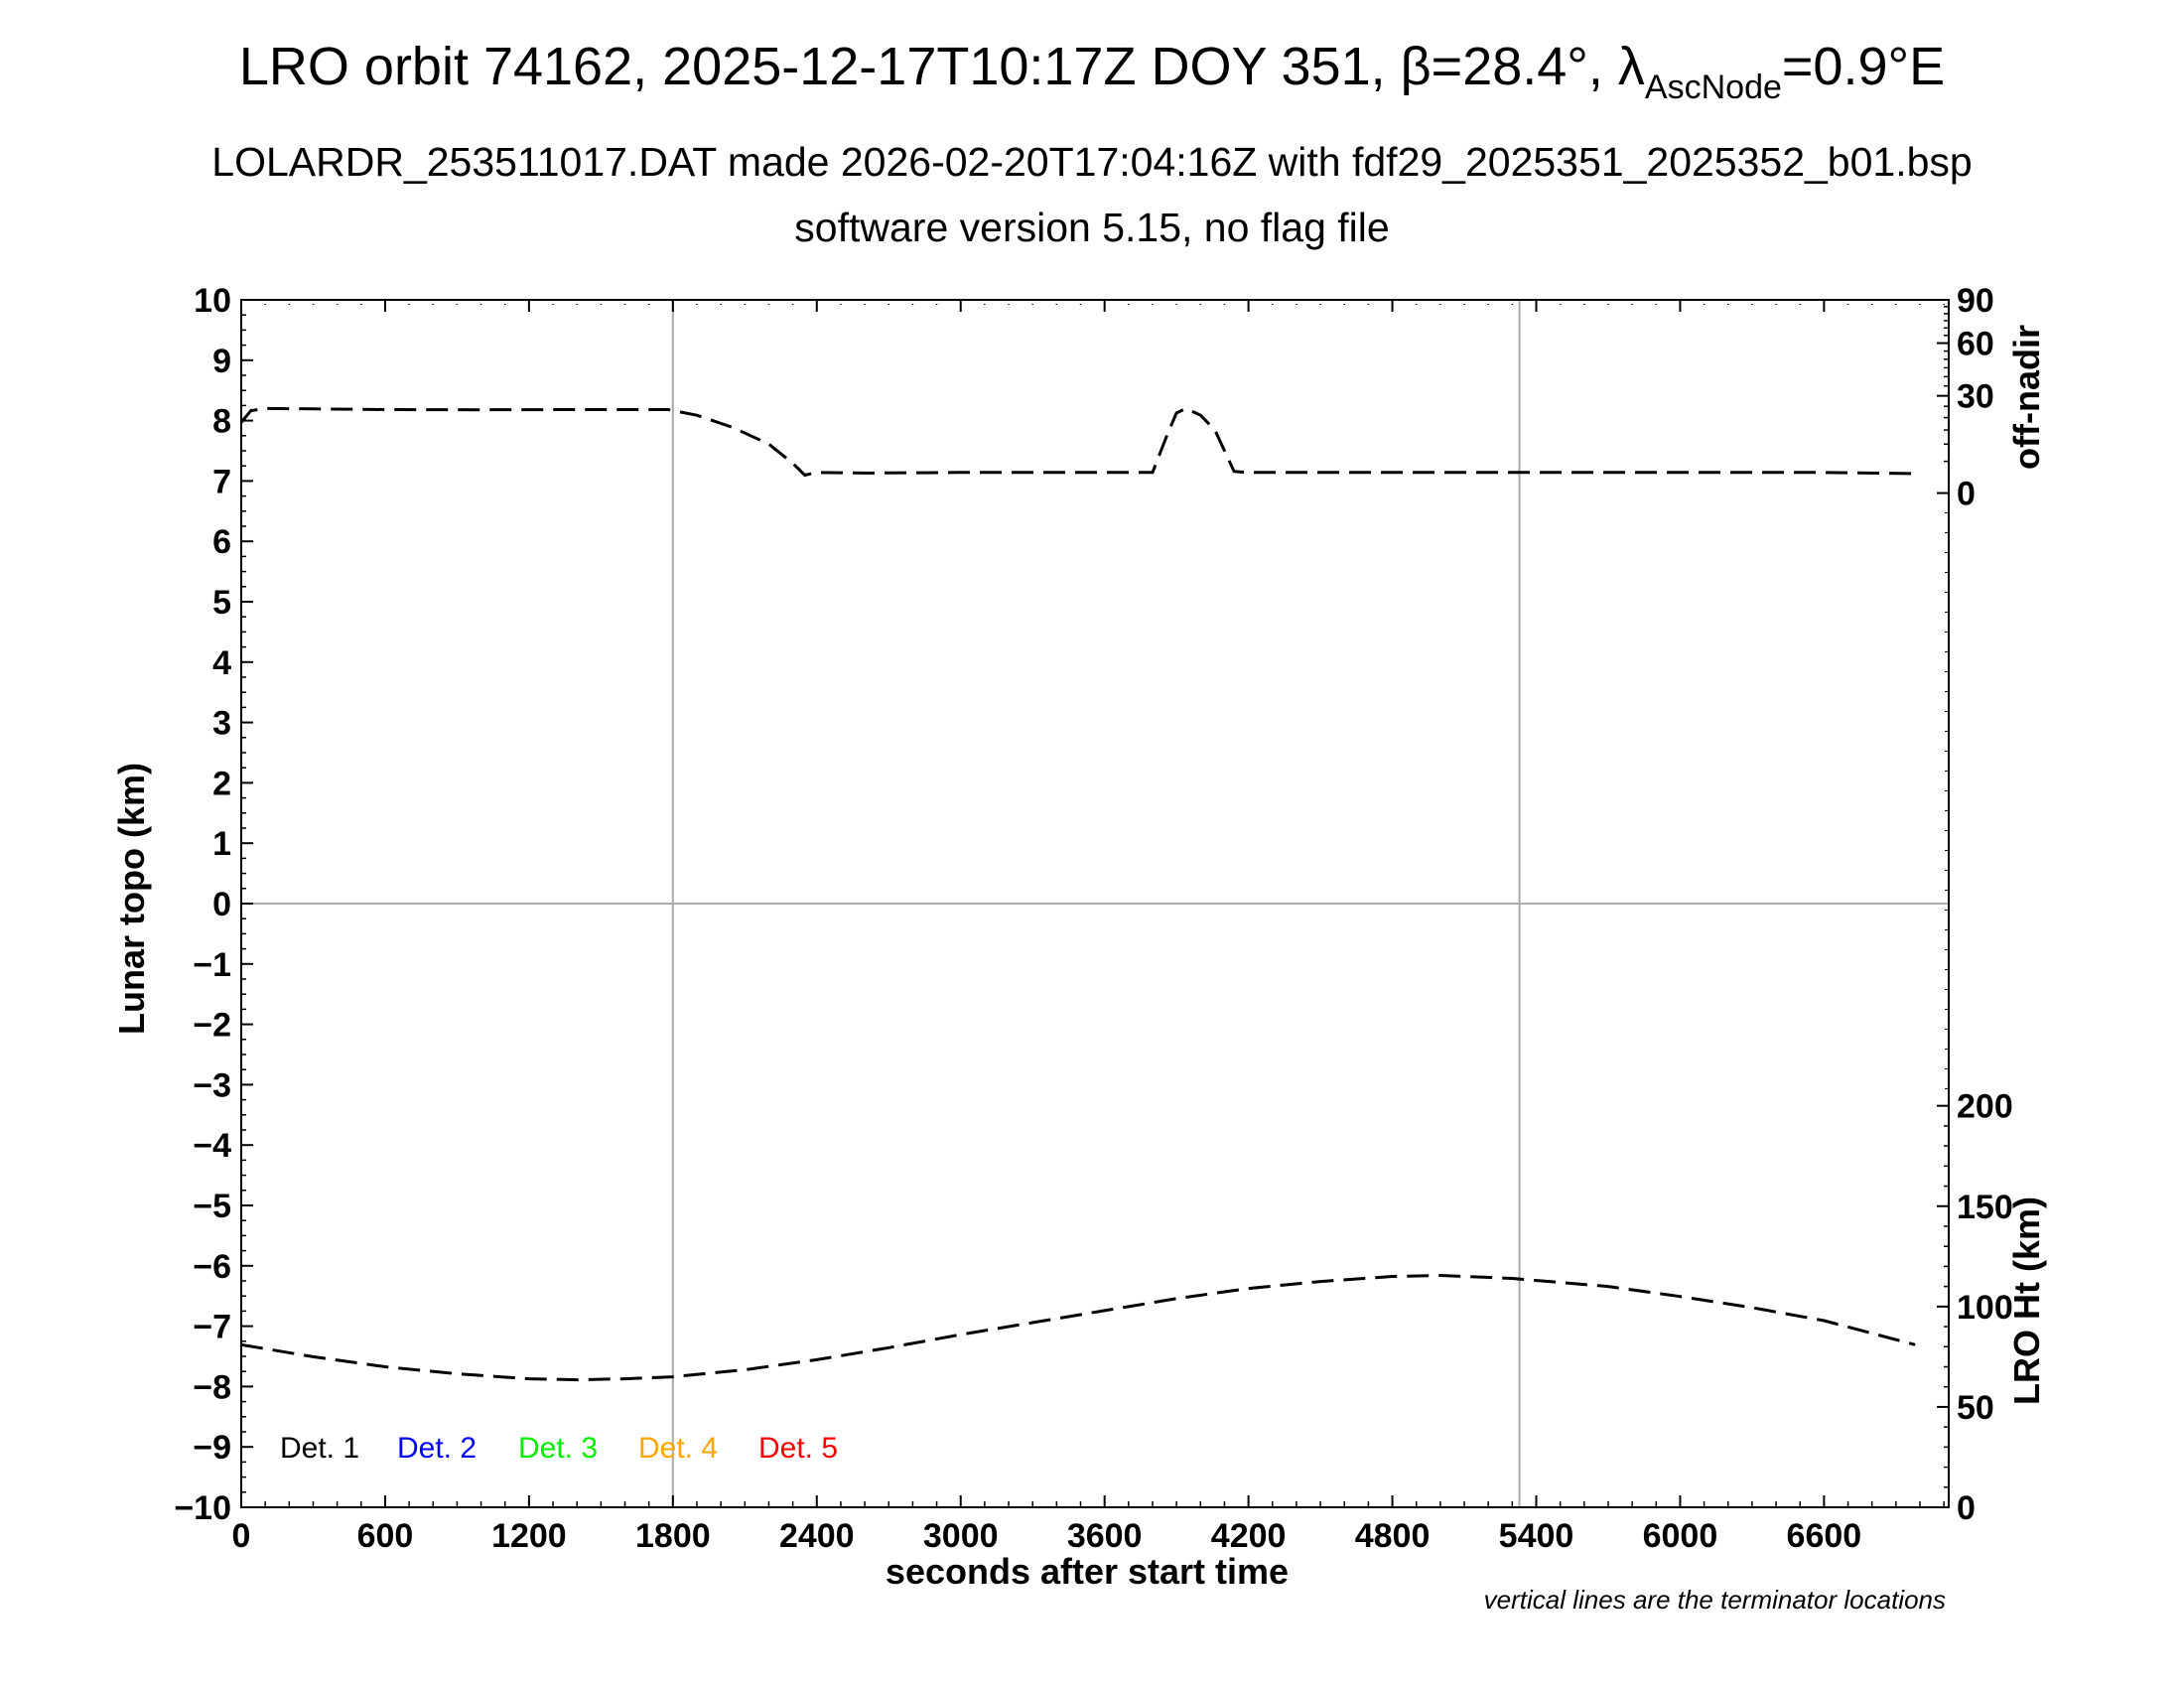 The height and width of the screenshot is (1688, 2184). What do you see at coordinates (221, 844) in the screenshot?
I see `y-tick-label: 1` at bounding box center [221, 844].